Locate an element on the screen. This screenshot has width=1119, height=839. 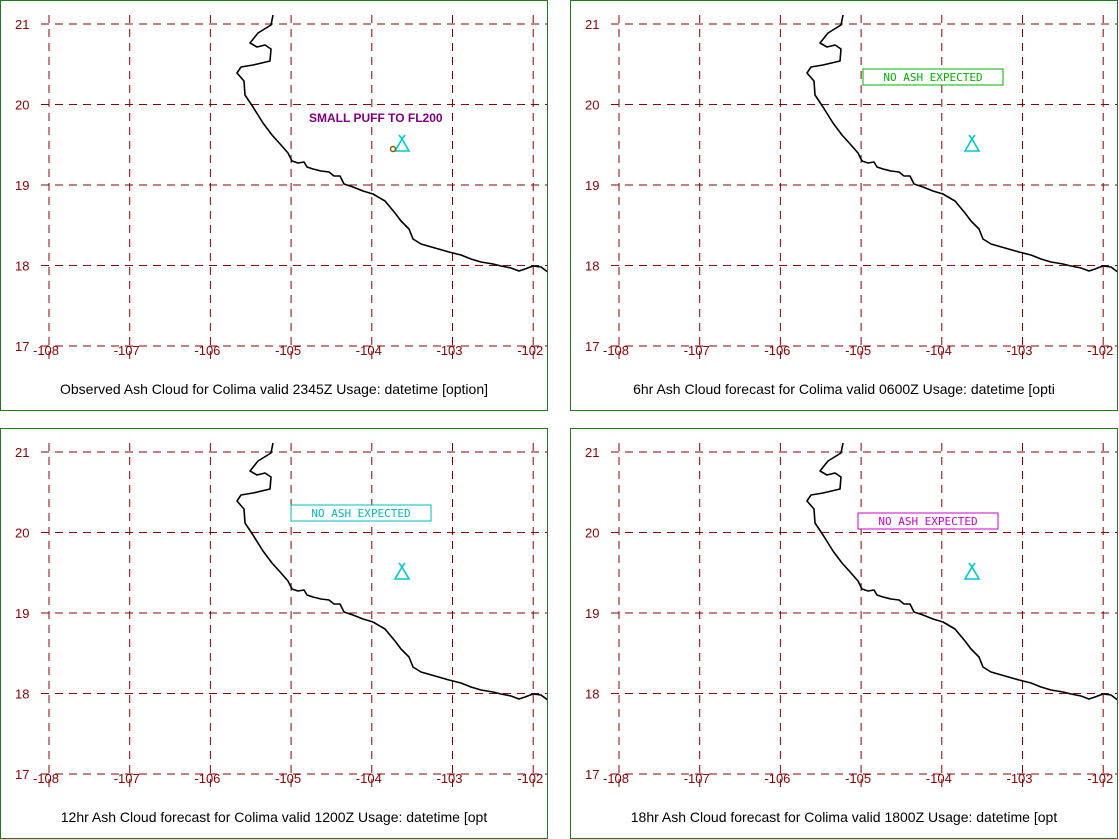
ash-puff-marker is located at coordinates (393, 149).